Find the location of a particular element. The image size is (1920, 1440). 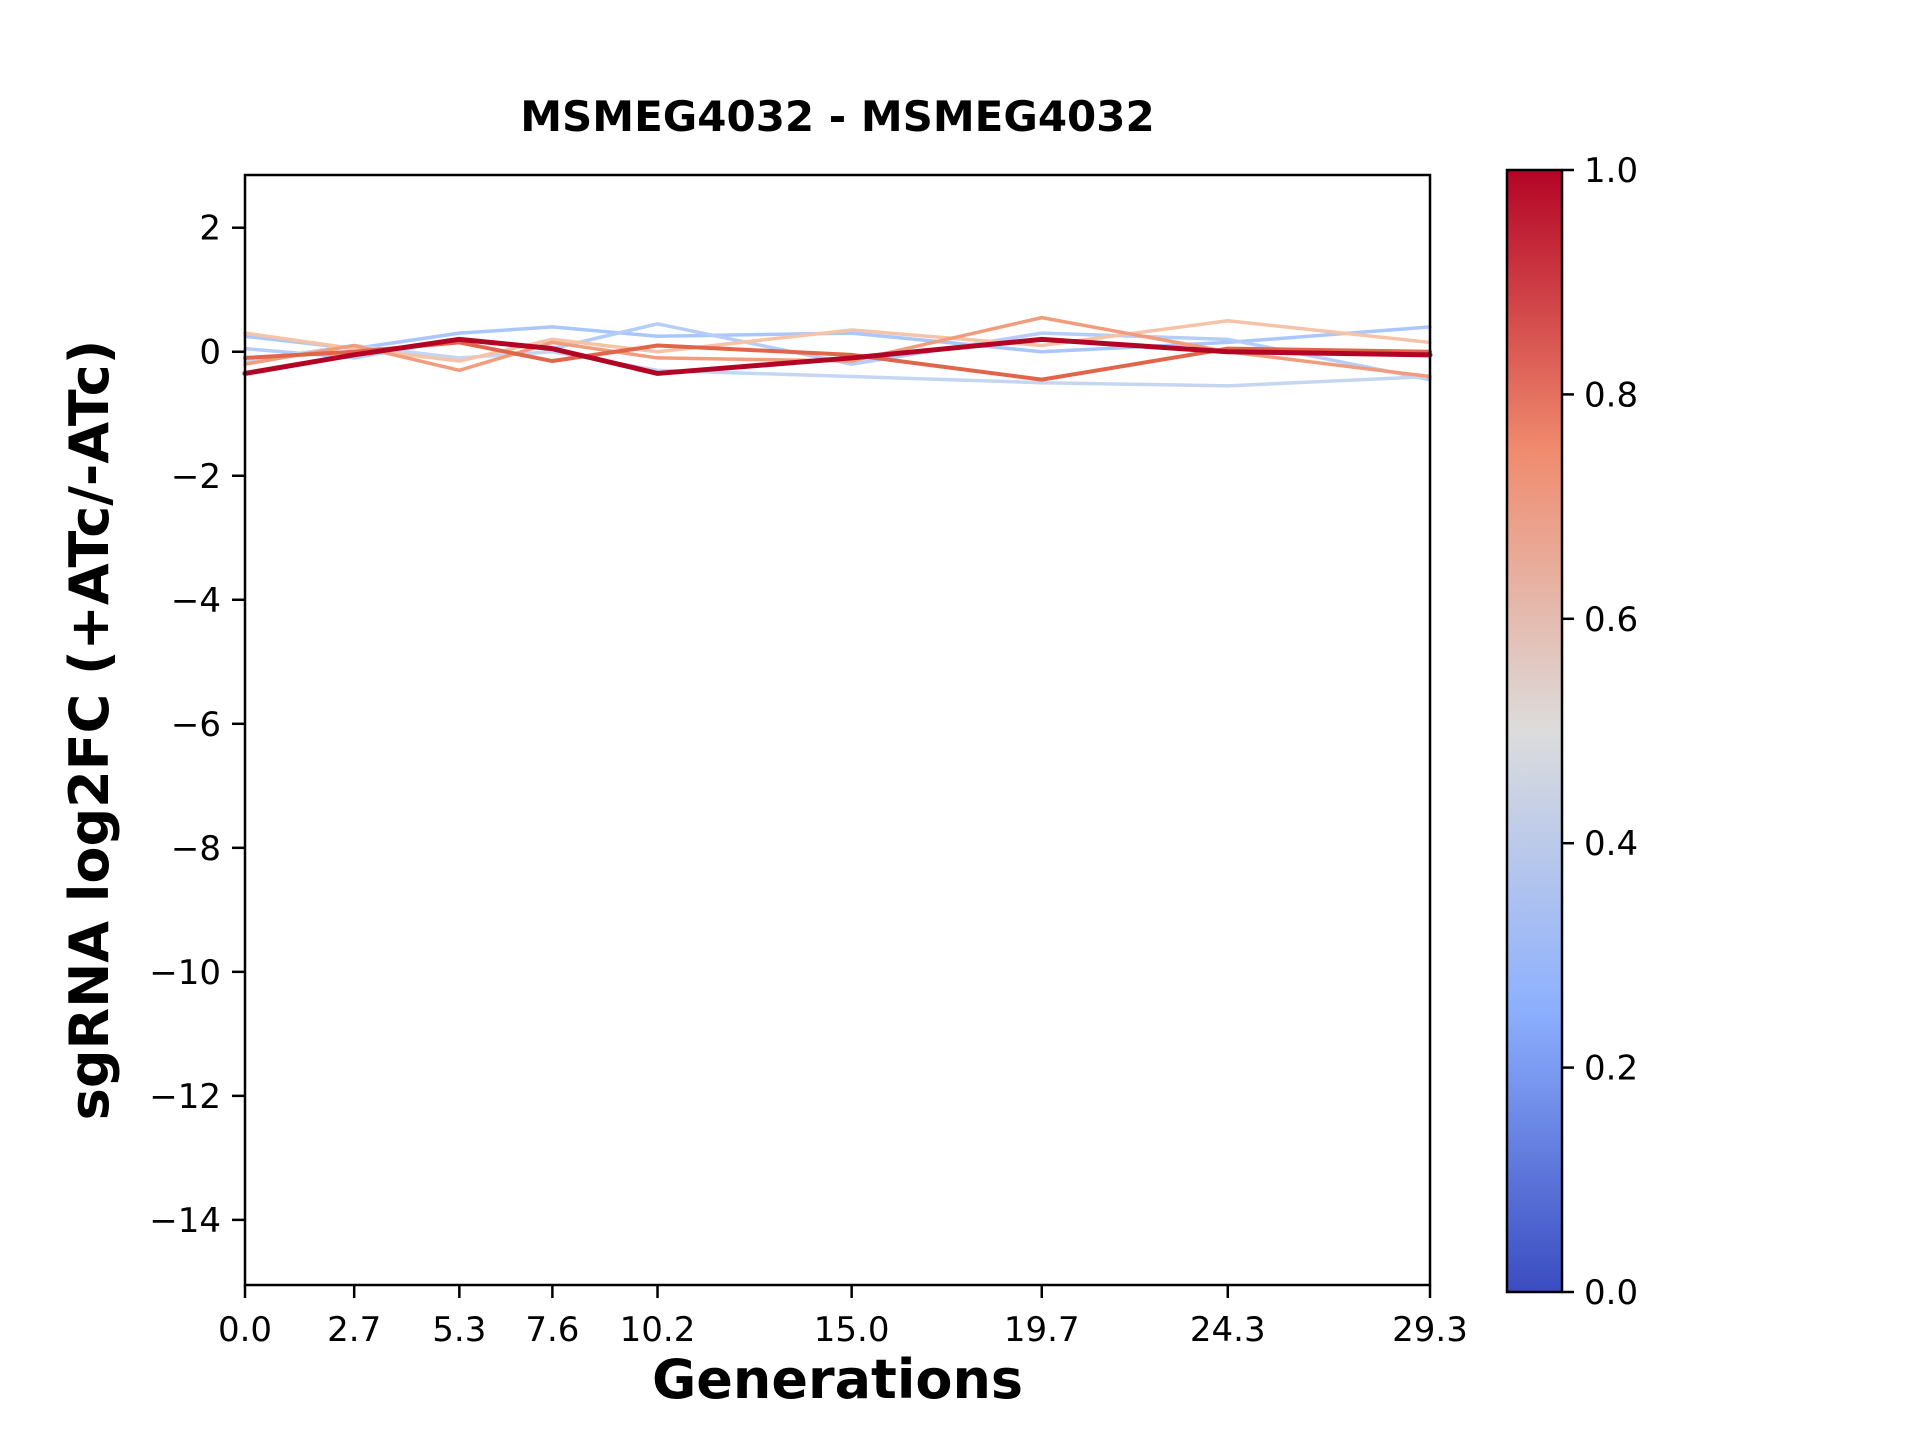

y-tick-label: −10 is located at coordinates (185, 973).